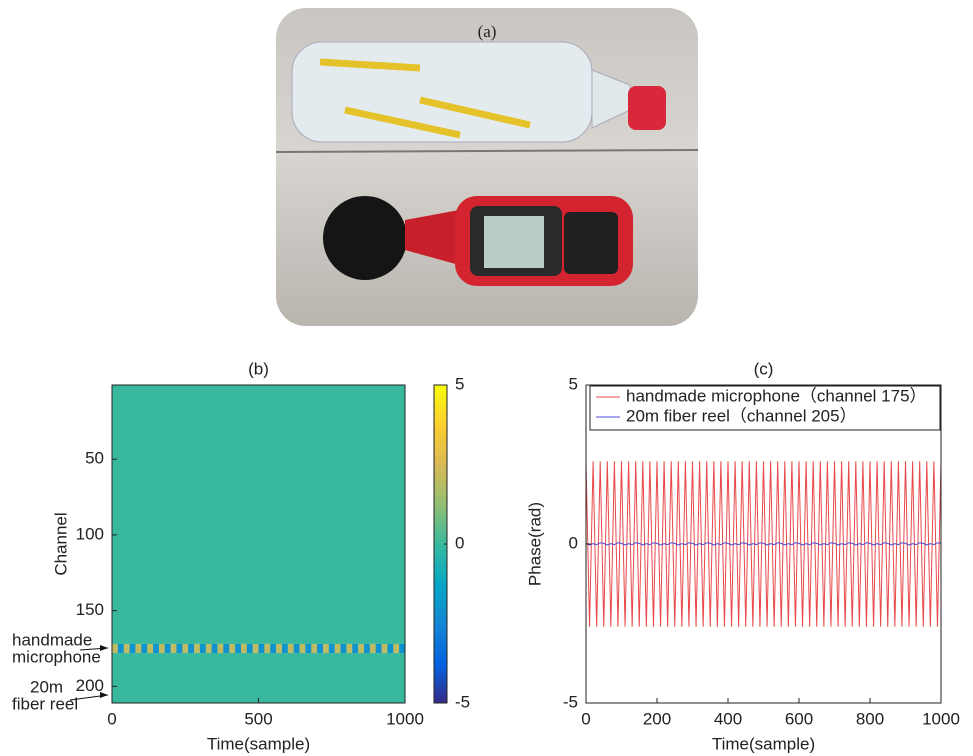 This screenshot has width=973, height=756. I want to click on legend-label: 20m fiber reel（channel 205）, so click(741, 415).